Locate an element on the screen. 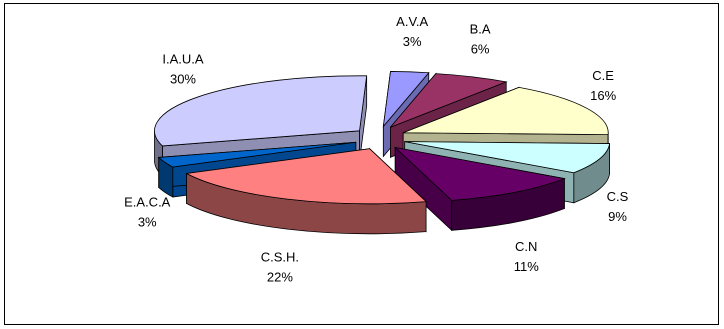  slice-label-c-s-h: C.S.H. is located at coordinates (280, 257).